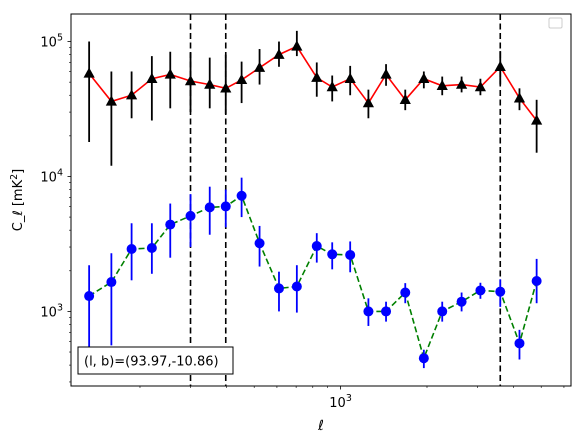 The height and width of the screenshot is (441, 580). What do you see at coordinates (17, 200) in the screenshot?
I see `y-axis-label: C_ℓ [mK2]` at bounding box center [17, 200].